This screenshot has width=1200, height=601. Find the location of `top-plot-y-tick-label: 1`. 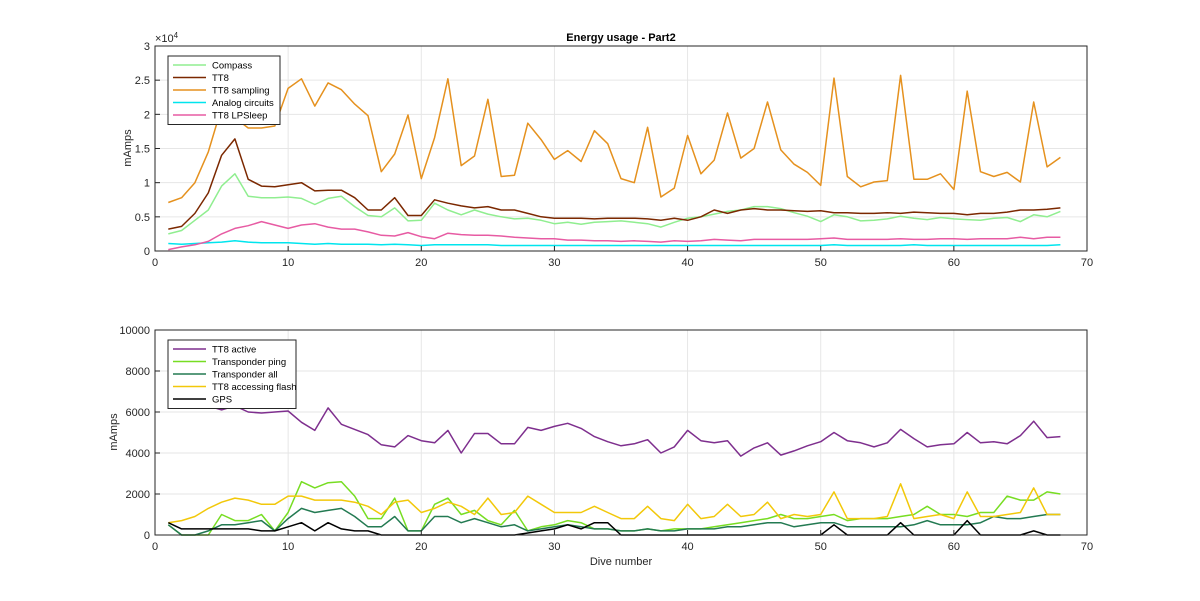

top-plot-y-tick-label: 1 is located at coordinates (147, 184).